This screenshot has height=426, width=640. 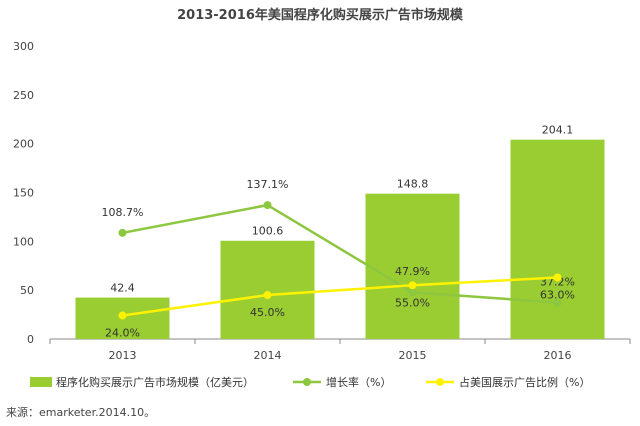 What do you see at coordinates (267, 205) in the screenshot?
I see `point-1-2014` at bounding box center [267, 205].